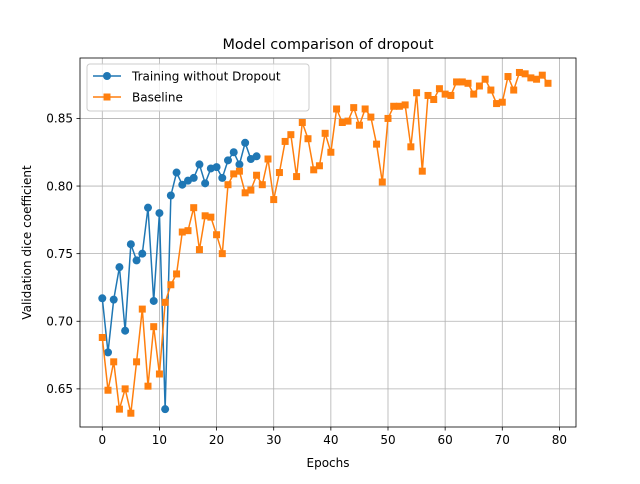 Image resolution: width=640 pixels, height=484 pixels. What do you see at coordinates (328, 463) in the screenshot?
I see `x-axis-label: Epochs` at bounding box center [328, 463].